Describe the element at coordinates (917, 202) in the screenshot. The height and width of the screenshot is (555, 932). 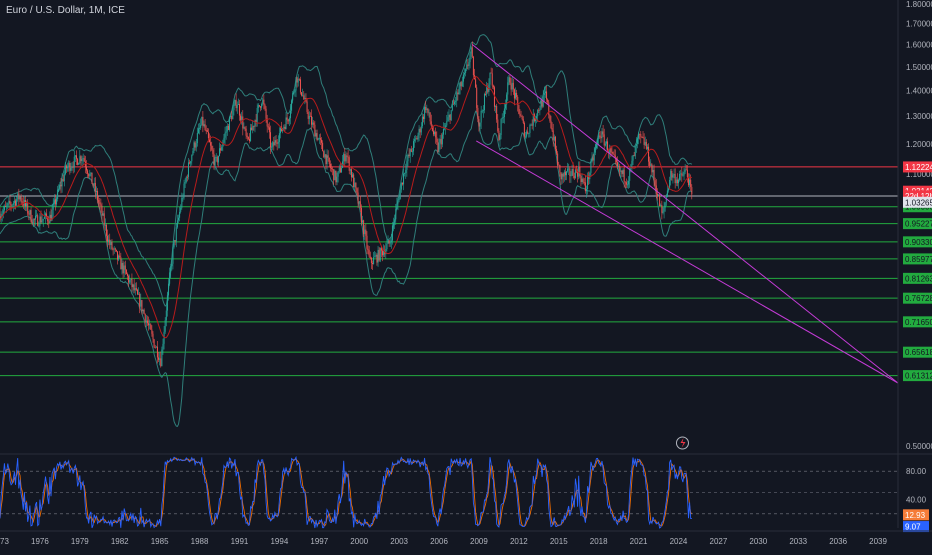
I see `price-tag-bg` at that location.